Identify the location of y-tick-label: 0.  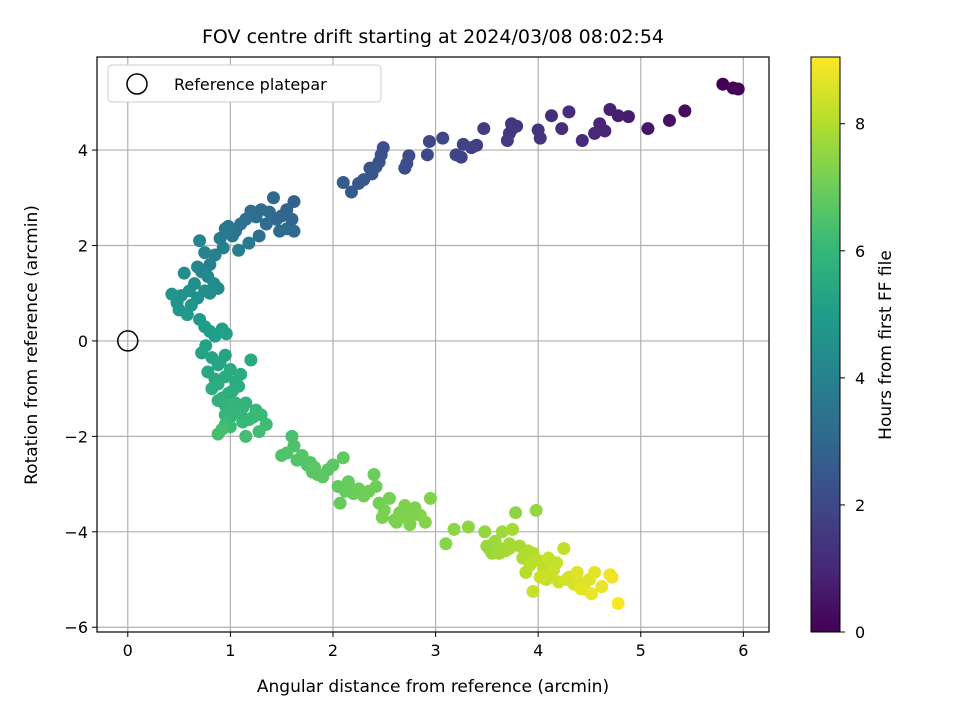
(83, 341).